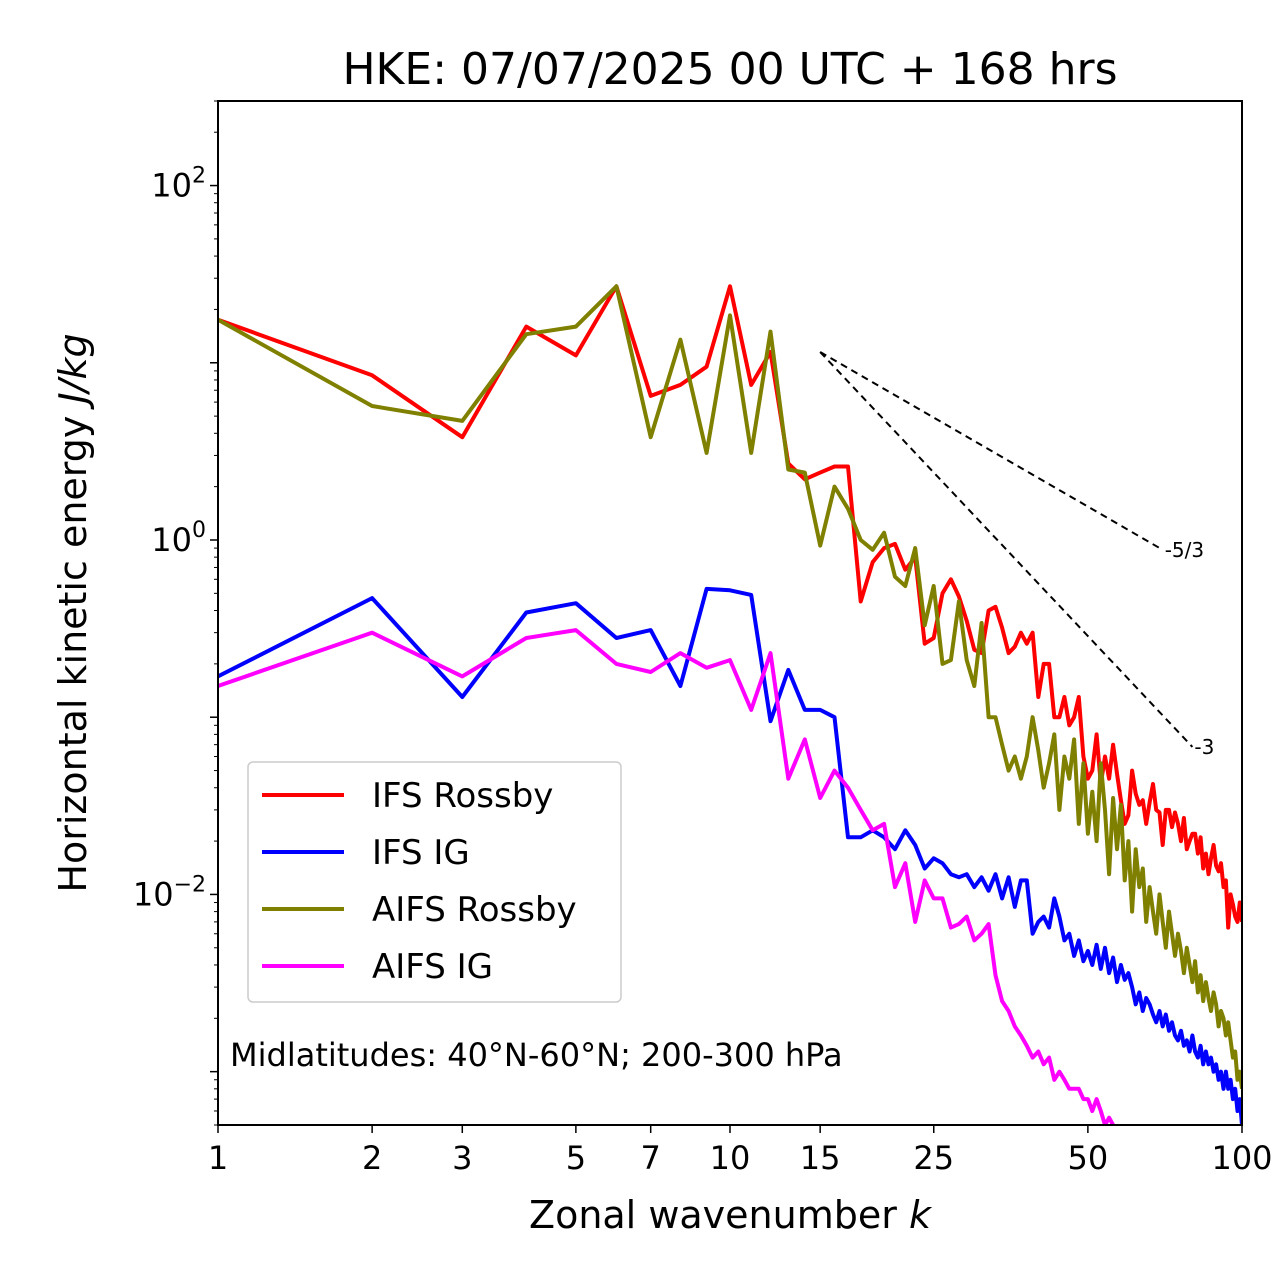 The width and height of the screenshot is (1280, 1288). Describe the element at coordinates (432, 967) in the screenshot. I see `legend-label: AIFS IG` at that location.